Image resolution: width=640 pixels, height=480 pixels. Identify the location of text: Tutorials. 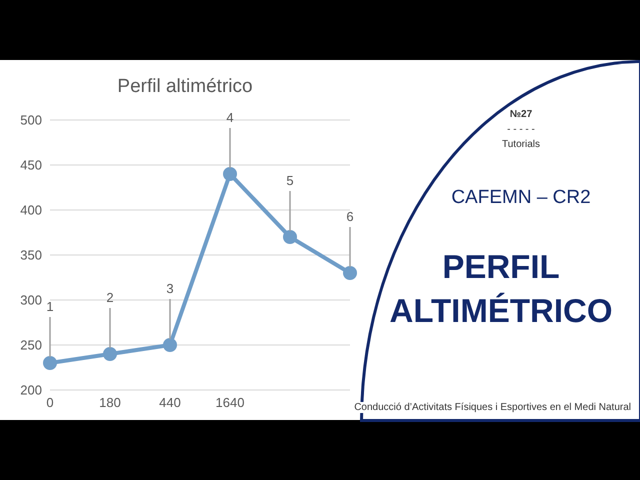
(521, 145).